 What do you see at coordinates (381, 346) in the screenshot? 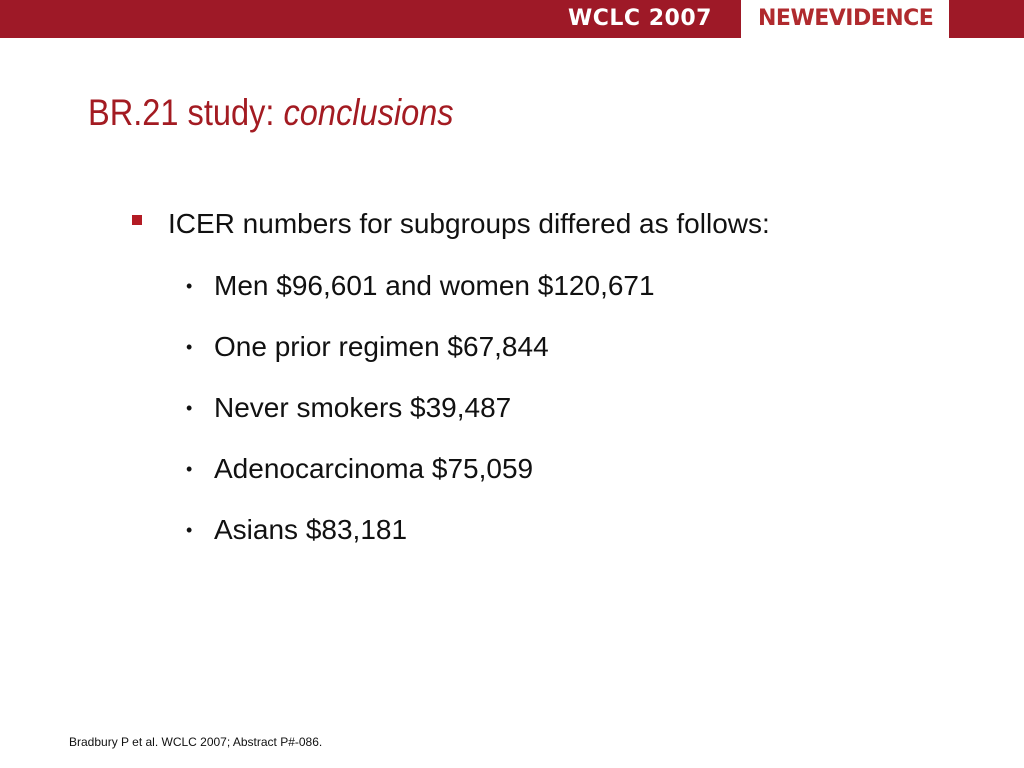
I see `sub-bullet-text: One prior regimen $67,844` at bounding box center [381, 346].